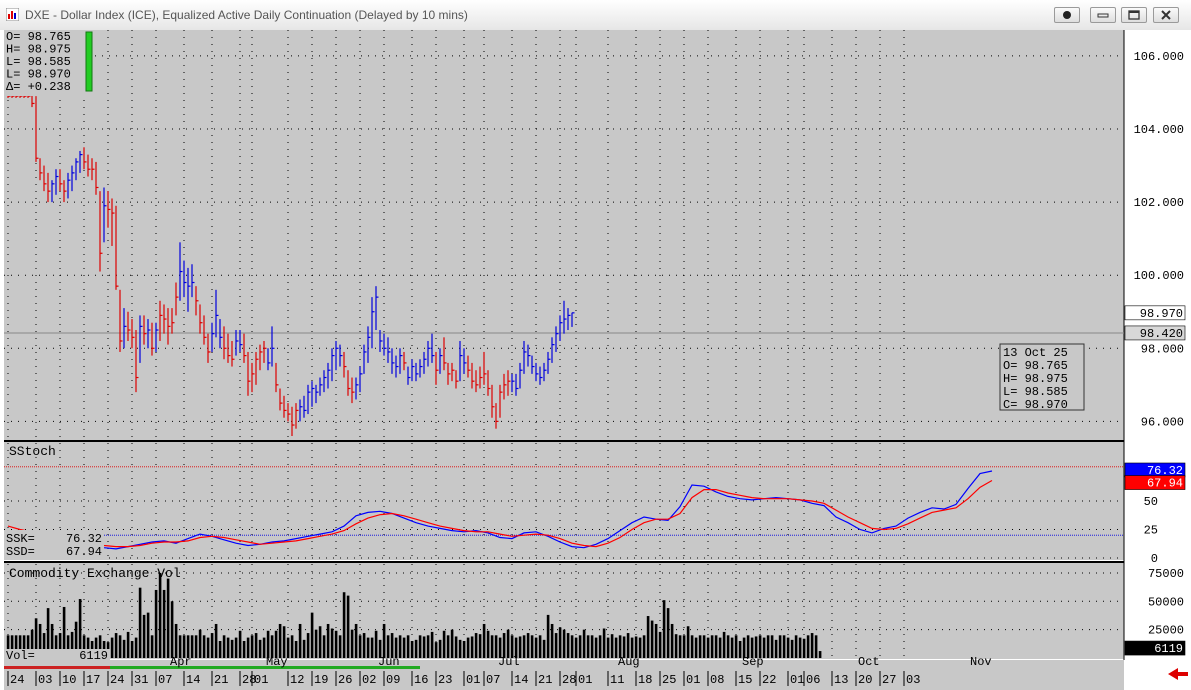  I want to click on ssd-label: SSD=, so click(20, 552).